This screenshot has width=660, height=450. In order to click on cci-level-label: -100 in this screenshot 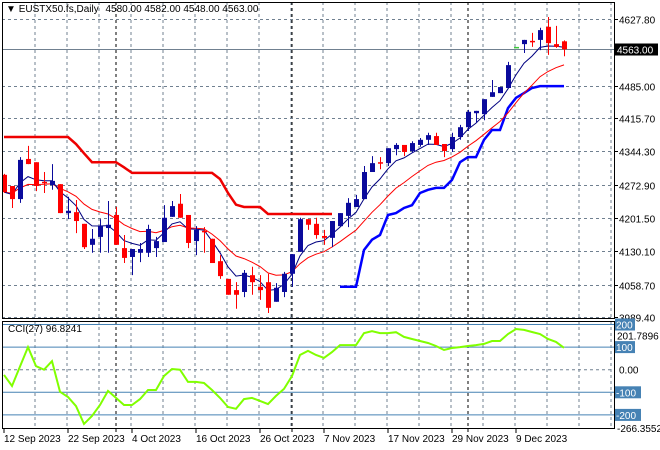, I will do `click(626, 393)`.